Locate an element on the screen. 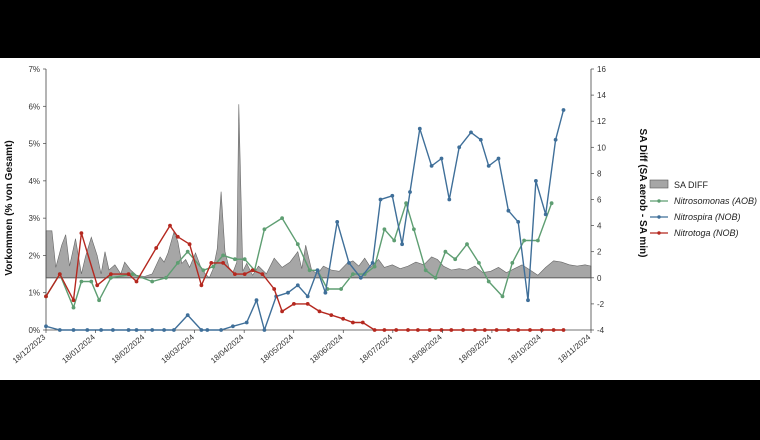 This screenshot has width=760, height=440. x-tick-label: 18/12/2023 is located at coordinates (29, 348).